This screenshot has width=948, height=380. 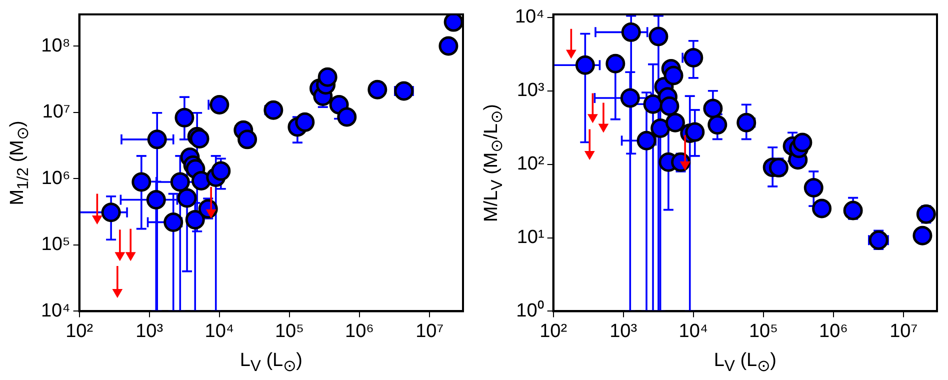 I want to click on y-tick-label: 10¹, so click(x=530, y=237).